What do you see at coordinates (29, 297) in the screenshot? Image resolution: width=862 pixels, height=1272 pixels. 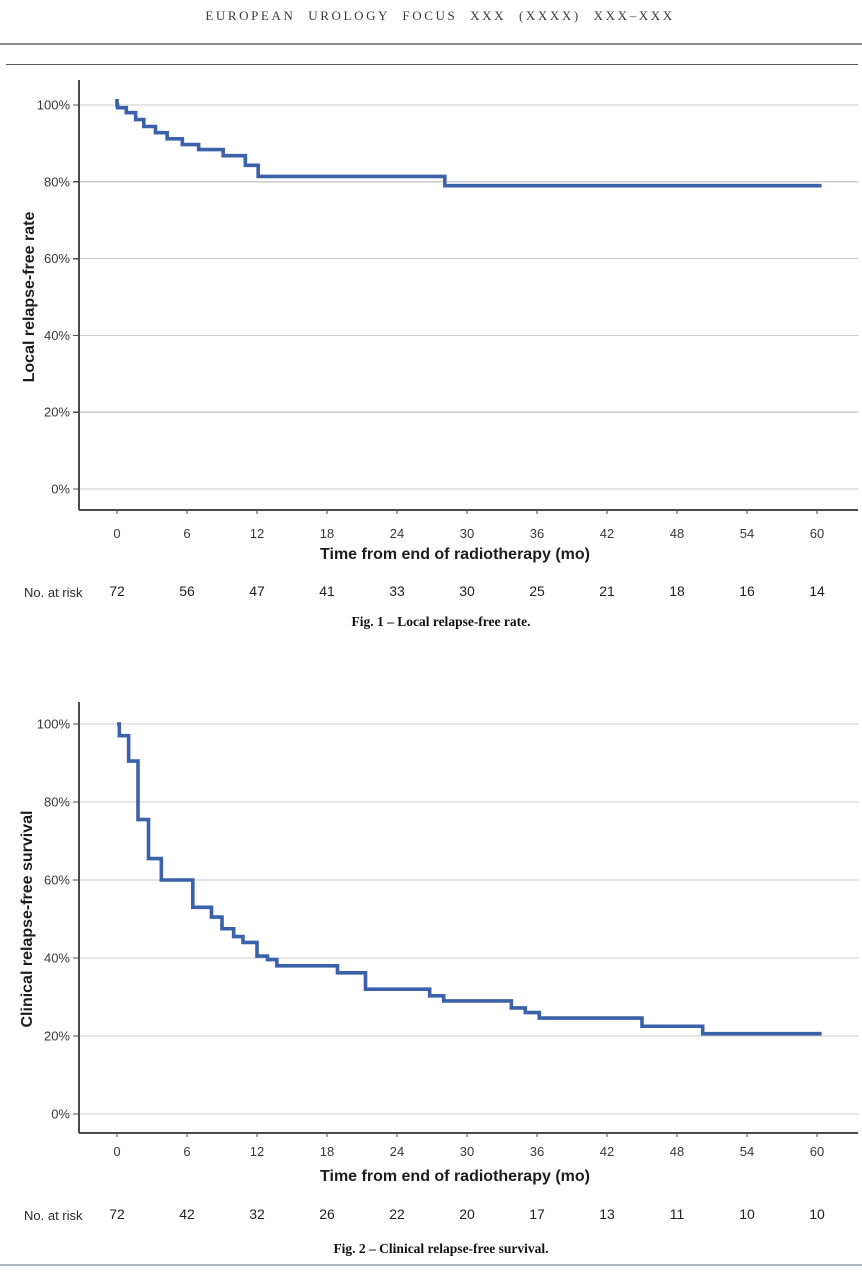 I see `y-axis-title: Local relapse-free rate` at bounding box center [29, 297].